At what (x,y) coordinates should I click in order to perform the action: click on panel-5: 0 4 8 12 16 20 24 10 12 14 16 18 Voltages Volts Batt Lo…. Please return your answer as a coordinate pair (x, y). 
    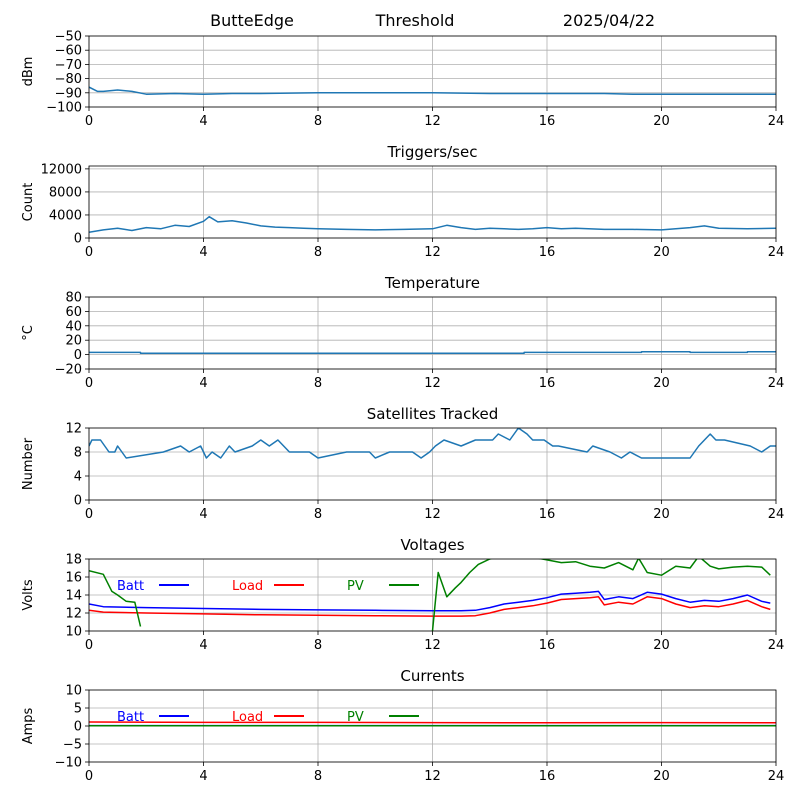
    Looking at the image, I should click on (402, 594).